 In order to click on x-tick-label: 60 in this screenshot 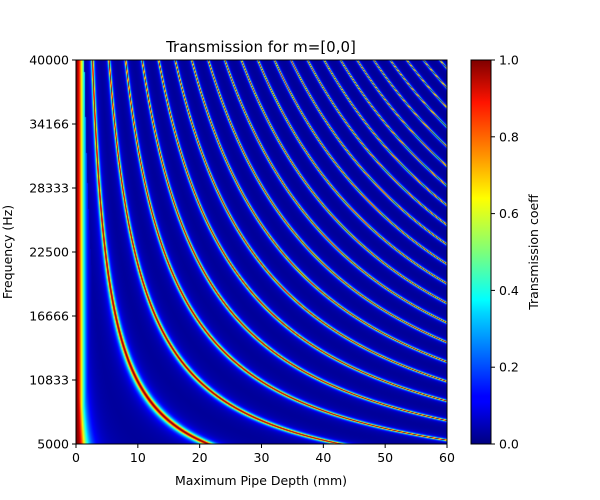, I will do `click(447, 457)`.